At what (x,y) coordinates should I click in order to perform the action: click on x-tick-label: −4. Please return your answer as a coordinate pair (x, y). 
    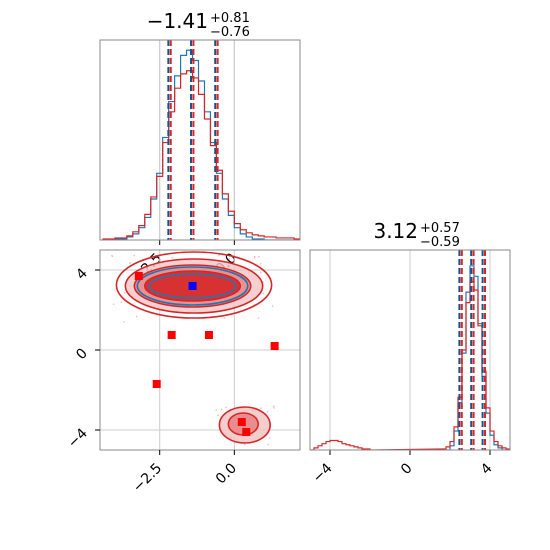
    Looking at the image, I should click on (323, 473).